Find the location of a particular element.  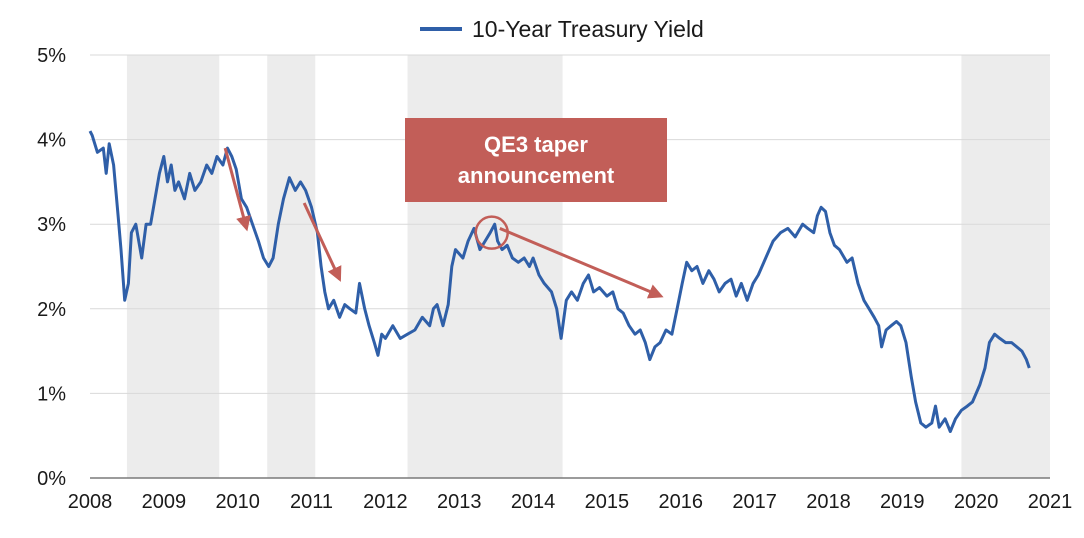

x-tick-label: 2009 is located at coordinates (164, 502).